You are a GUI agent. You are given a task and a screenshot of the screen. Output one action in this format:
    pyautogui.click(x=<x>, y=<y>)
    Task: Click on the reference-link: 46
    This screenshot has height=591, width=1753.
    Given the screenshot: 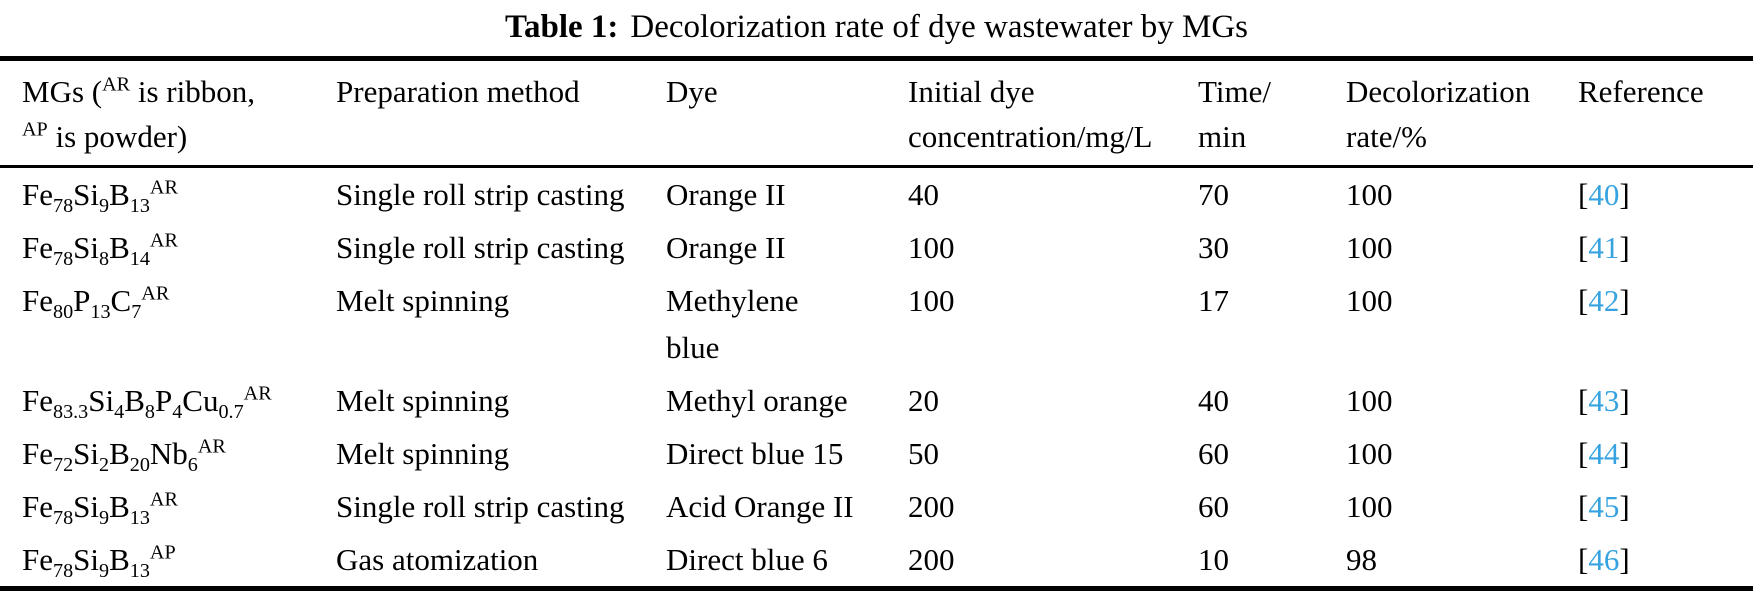 What is the action you would take?
    pyautogui.click(x=1604, y=559)
    